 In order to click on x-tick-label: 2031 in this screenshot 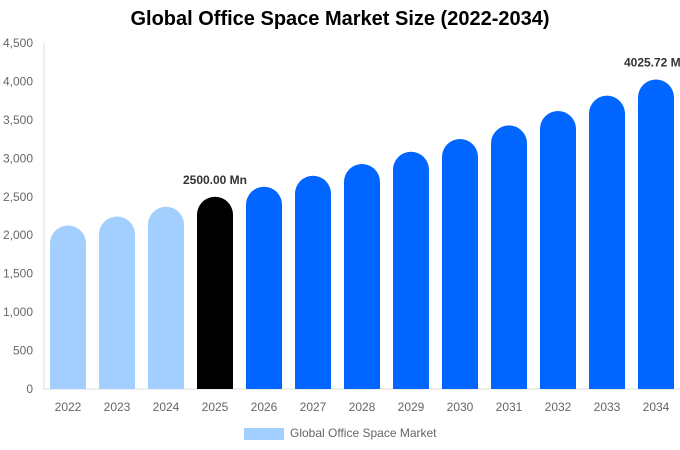, I will do `click(509, 407)`.